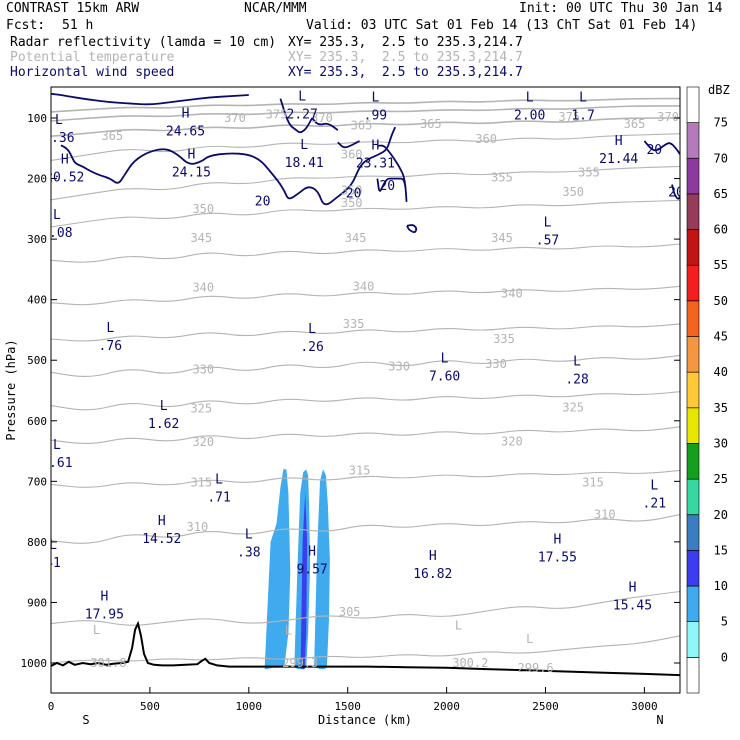 Image resolution: width=740 pixels, height=740 pixels. What do you see at coordinates (288, 630) in the screenshot?
I see `theta-extremum-marker: L` at bounding box center [288, 630].